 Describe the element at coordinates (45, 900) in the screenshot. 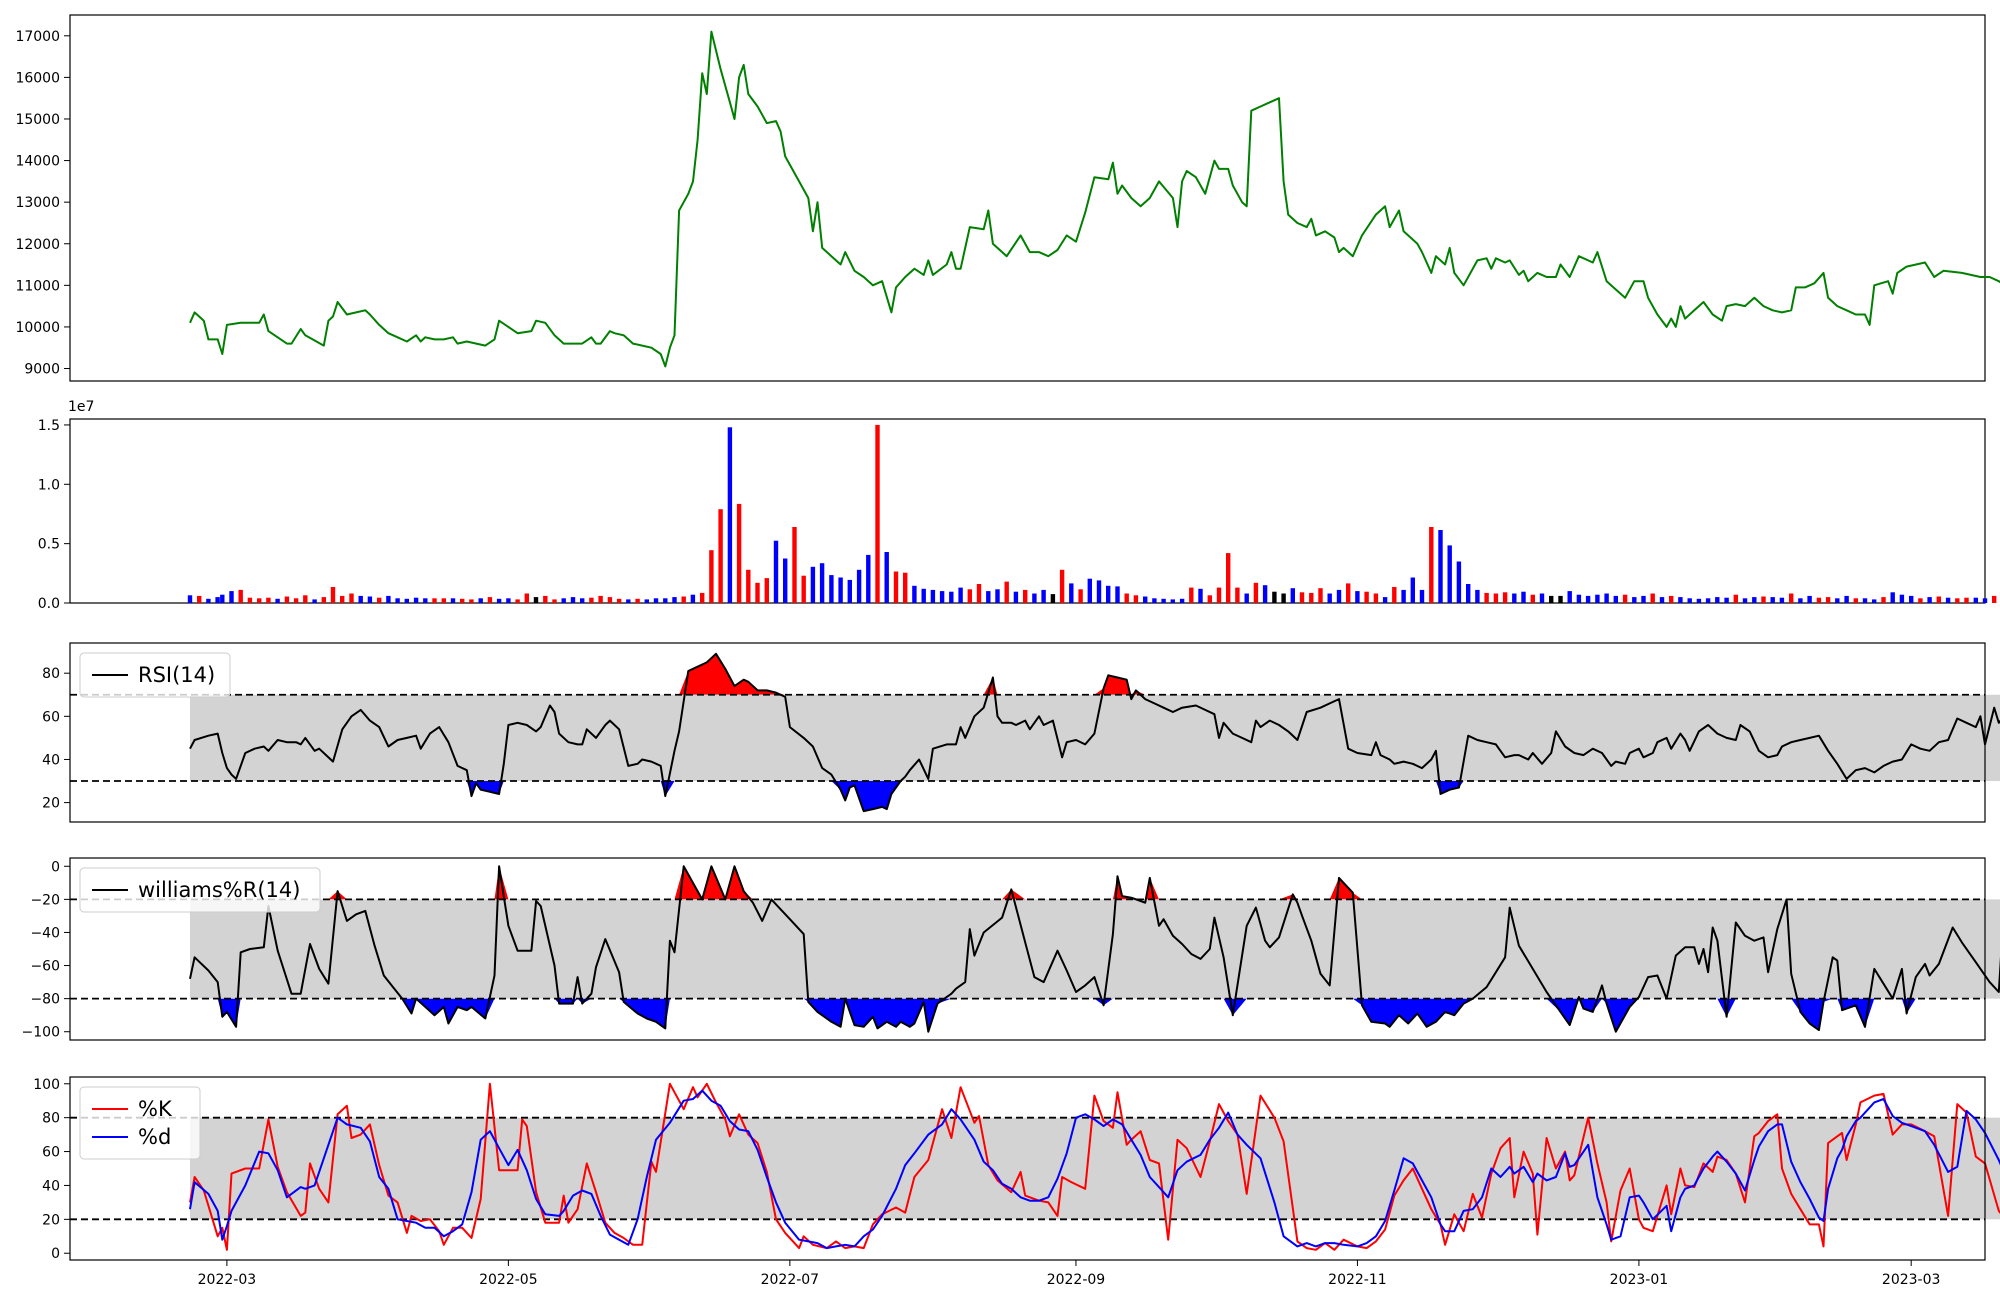

I see `williams-ytick-label: −20` at that location.